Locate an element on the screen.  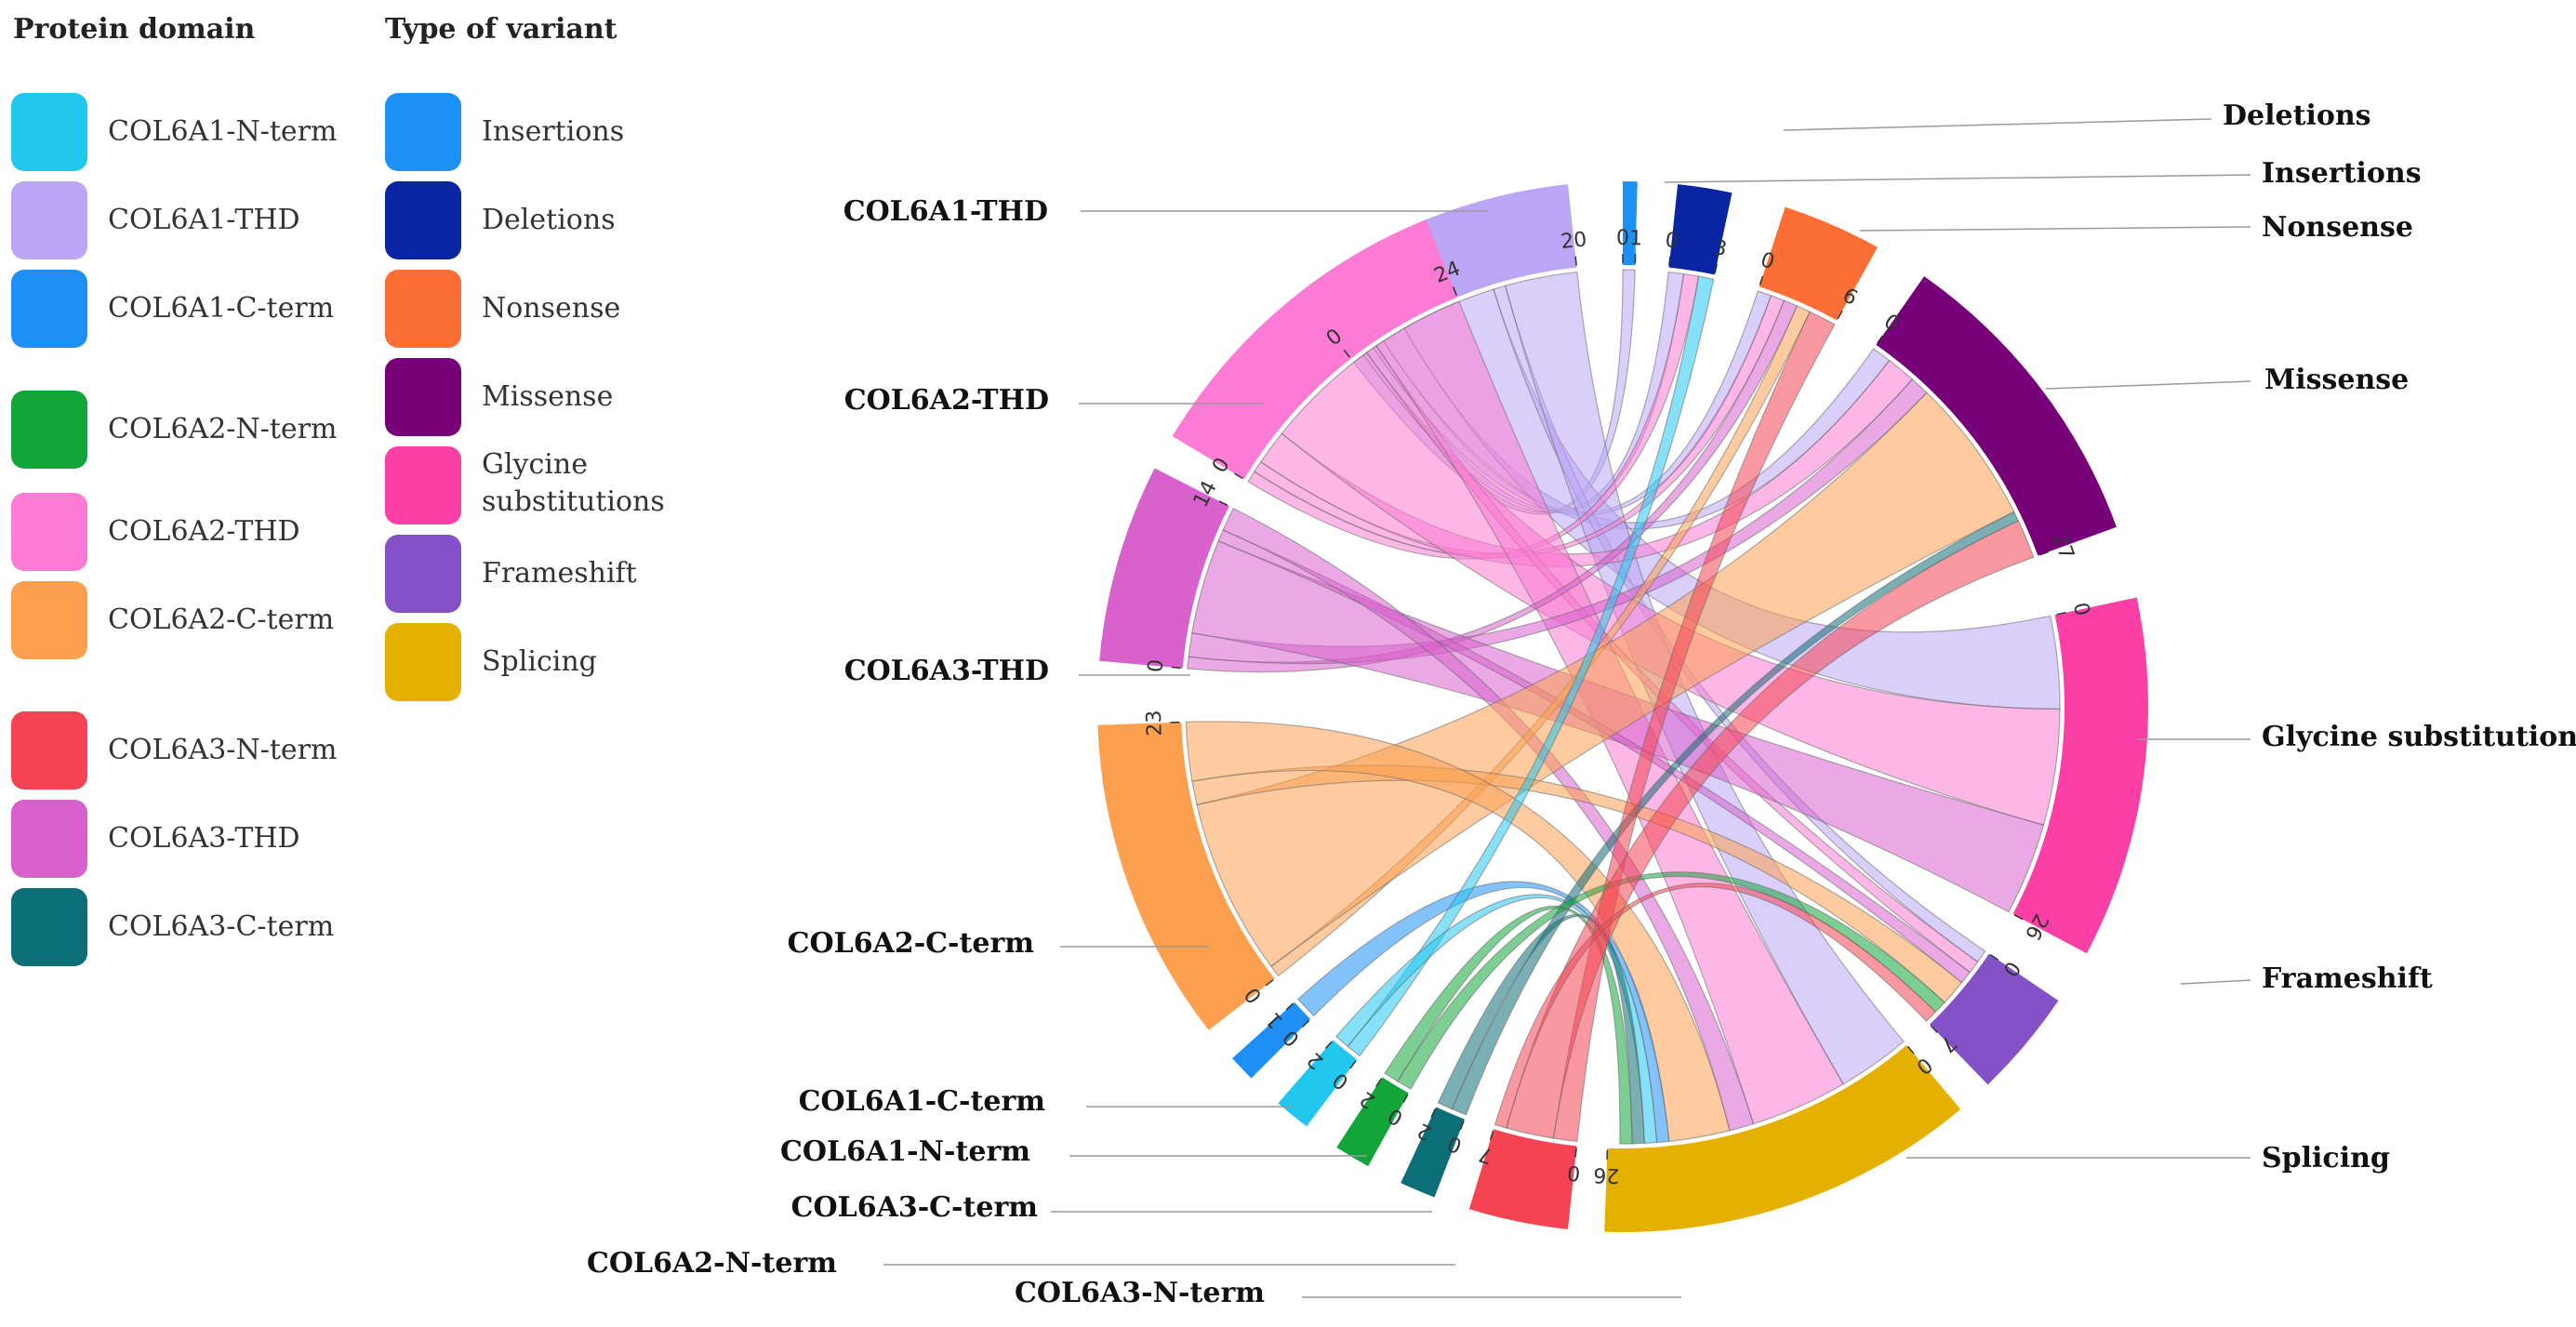
legend-protein-domain-title: Protein domain is located at coordinates (134, 30).